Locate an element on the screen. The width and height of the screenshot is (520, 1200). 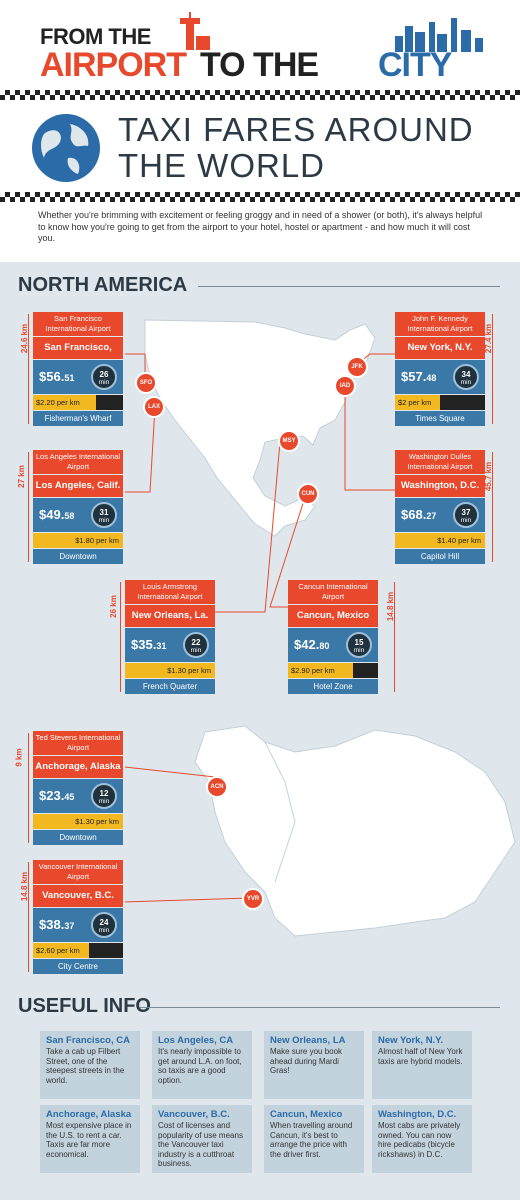
card-rate-bar: $1.80 per km is located at coordinates (78, 540).